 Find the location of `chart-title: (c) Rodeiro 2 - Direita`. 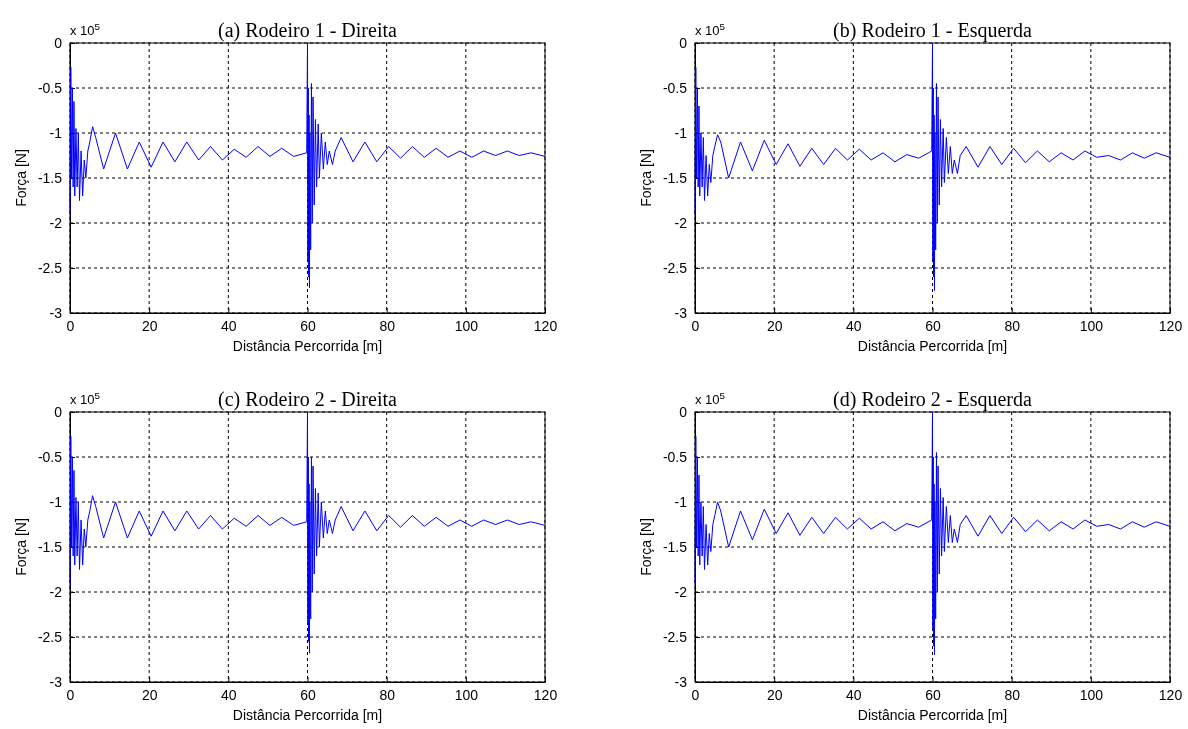

chart-title: (c) Rodeiro 2 - Direita is located at coordinates (308, 399).